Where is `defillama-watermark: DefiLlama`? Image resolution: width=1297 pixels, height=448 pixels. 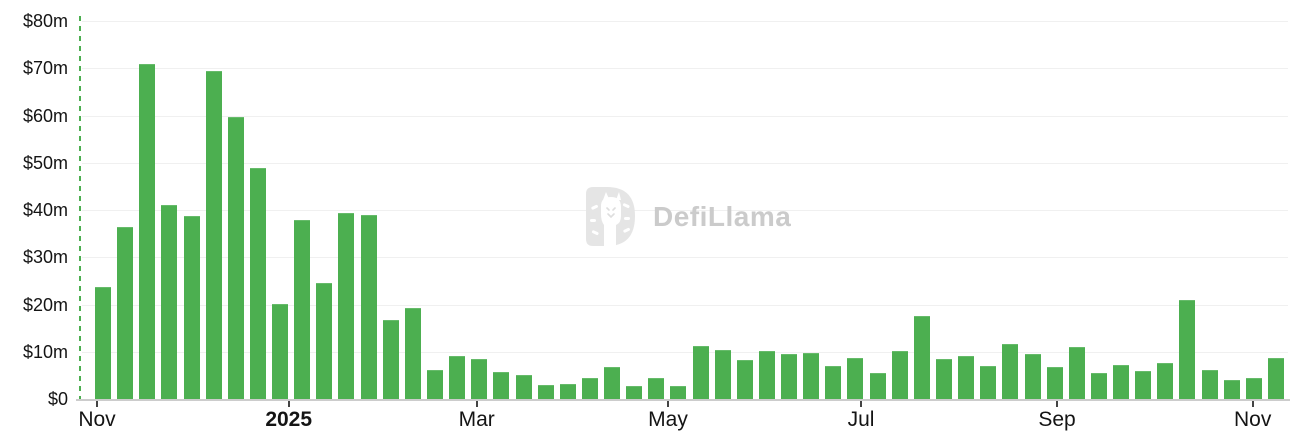 defillama-watermark: DefiLlama is located at coordinates (687, 216).